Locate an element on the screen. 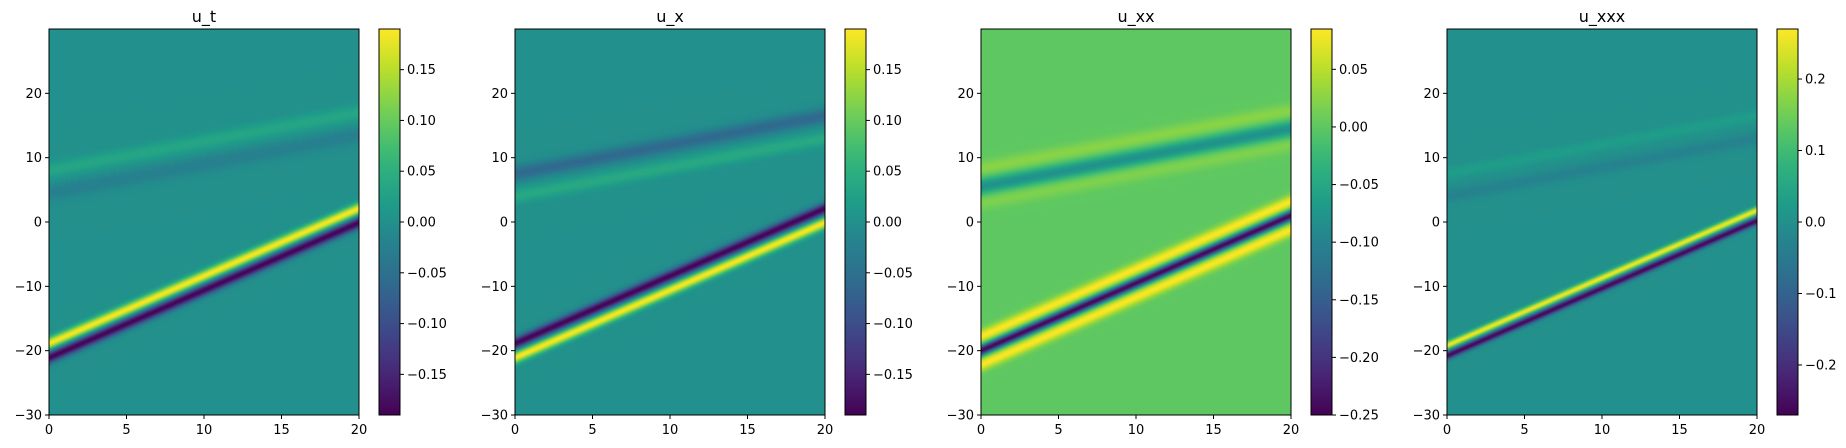 The height and width of the screenshot is (448, 1846). chart-title: u_xx is located at coordinates (1135, 17).